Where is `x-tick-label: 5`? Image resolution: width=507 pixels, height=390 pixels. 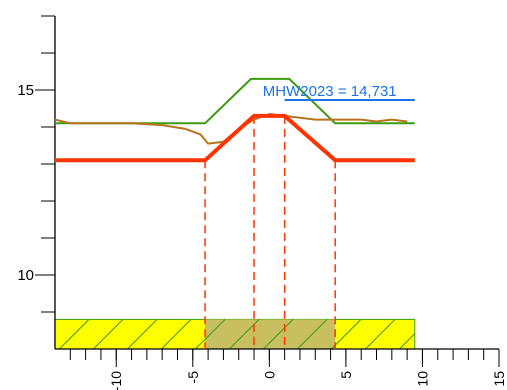
x-tick-label: 5 is located at coordinates (346, 375).